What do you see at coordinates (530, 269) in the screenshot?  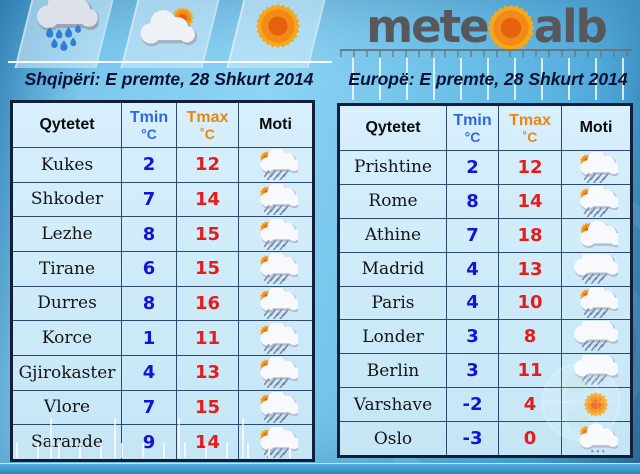 I see `tmax-value: 13` at bounding box center [530, 269].